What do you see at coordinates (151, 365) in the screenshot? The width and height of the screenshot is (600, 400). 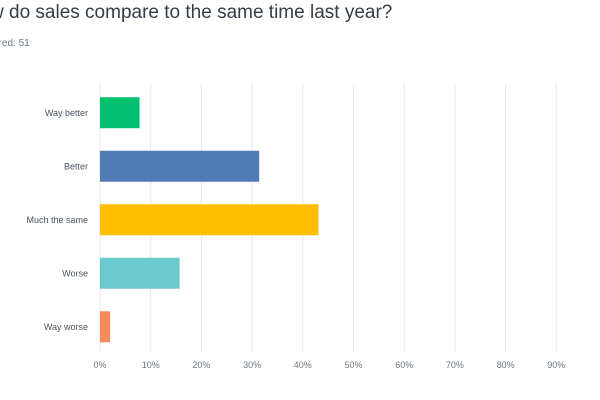 I see `x-tick-label: 10%` at bounding box center [151, 365].